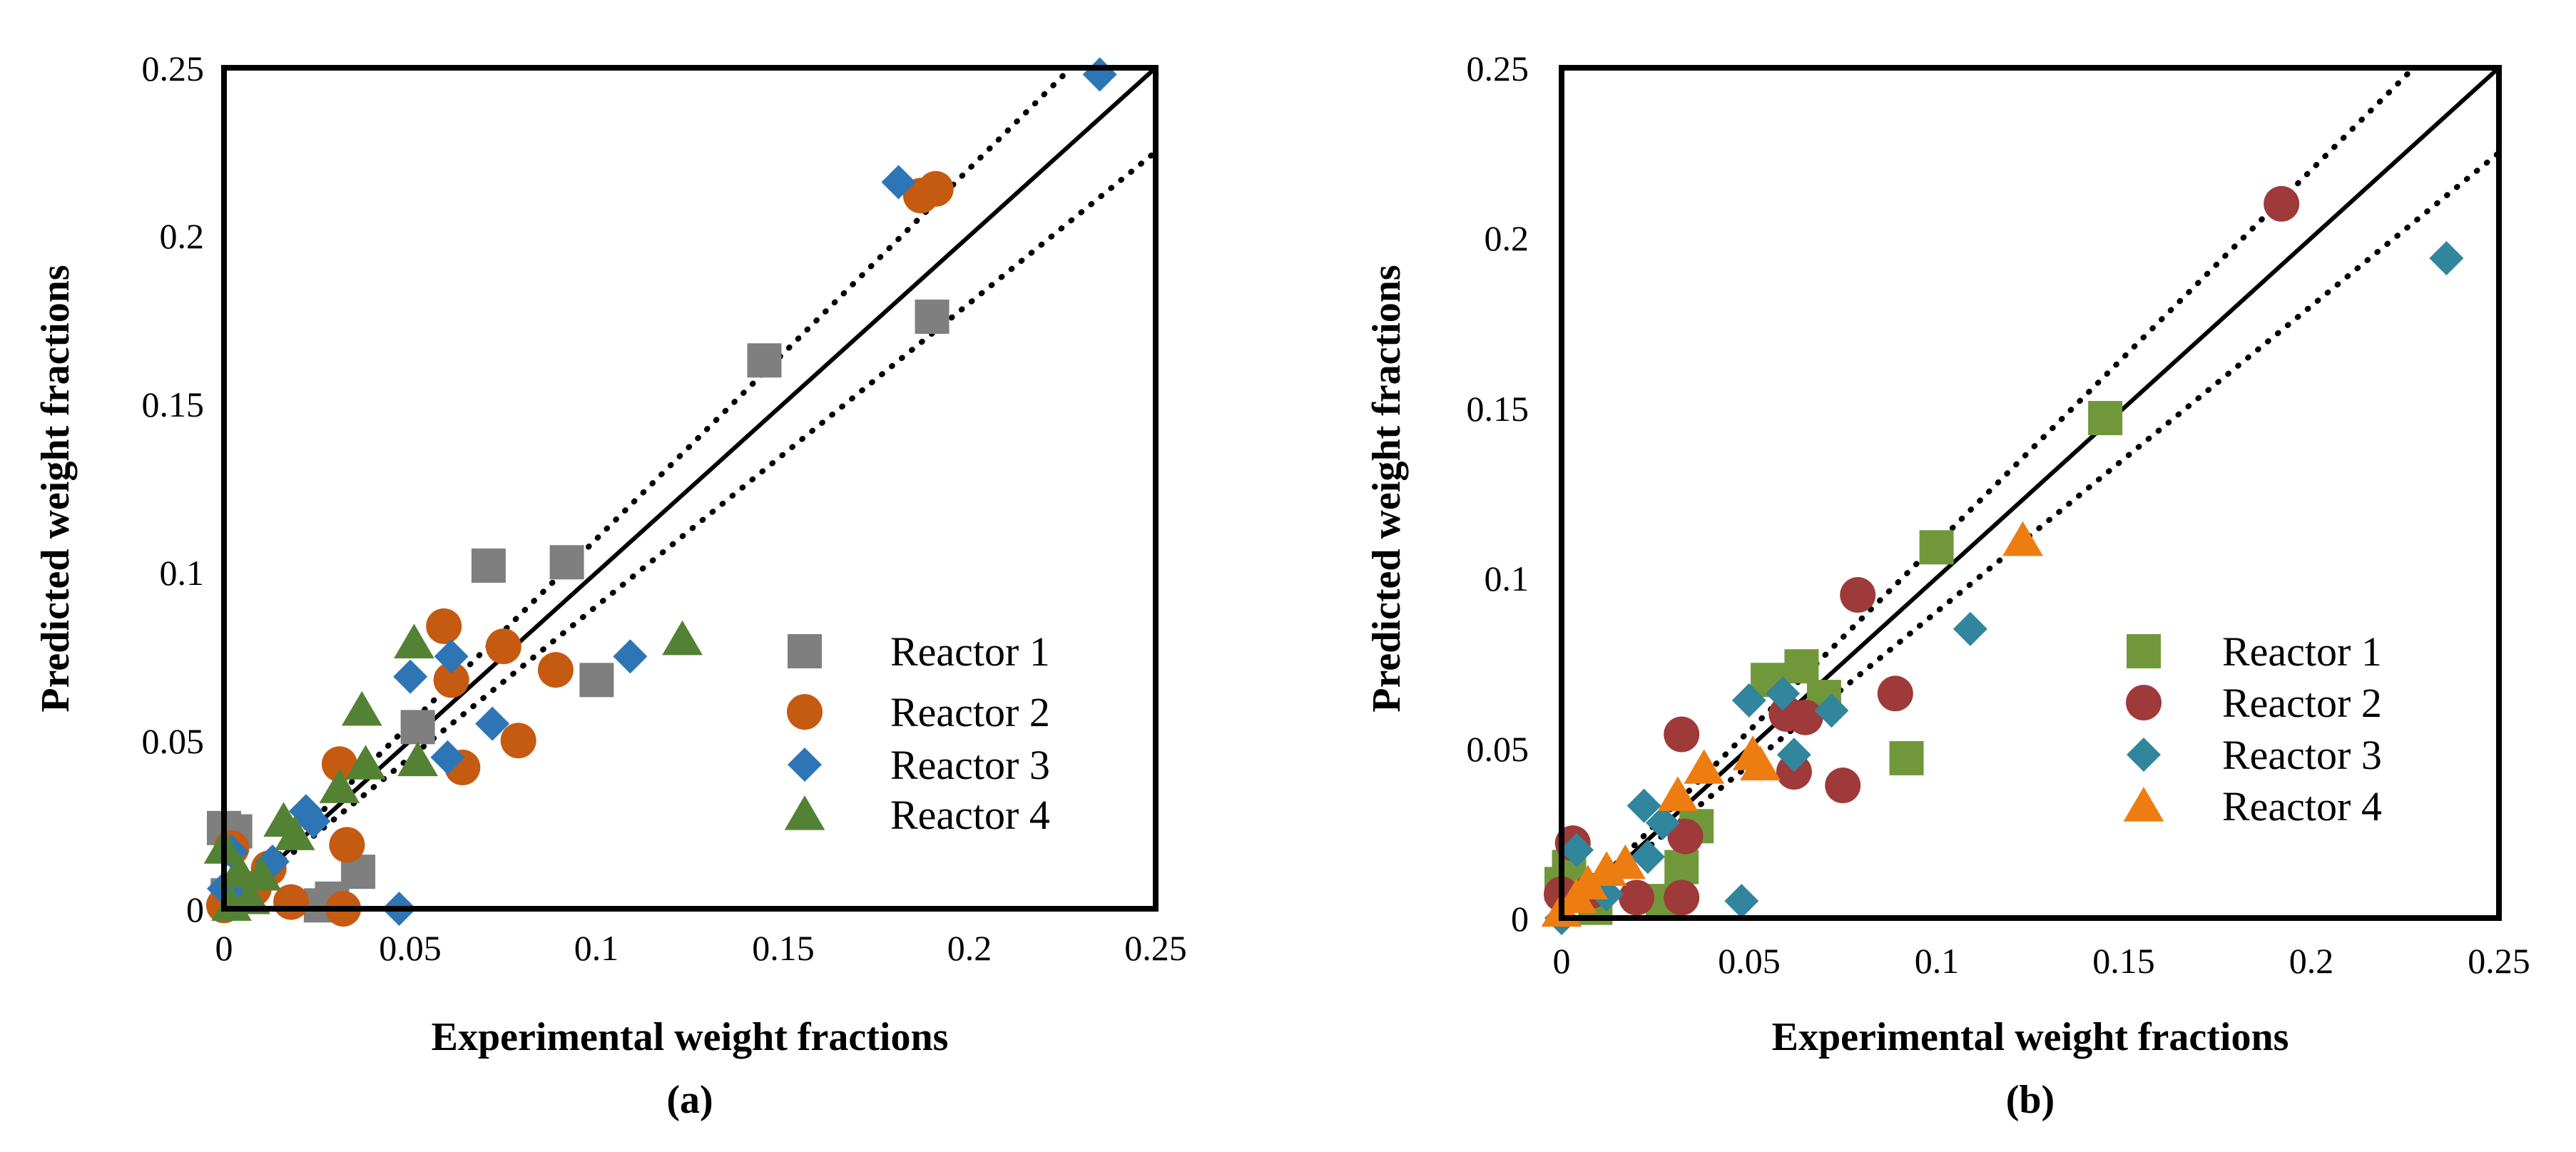  What do you see at coordinates (1498, 409) in the screenshot?
I see `chart-b-y-tick-label: 0.15` at bounding box center [1498, 409].